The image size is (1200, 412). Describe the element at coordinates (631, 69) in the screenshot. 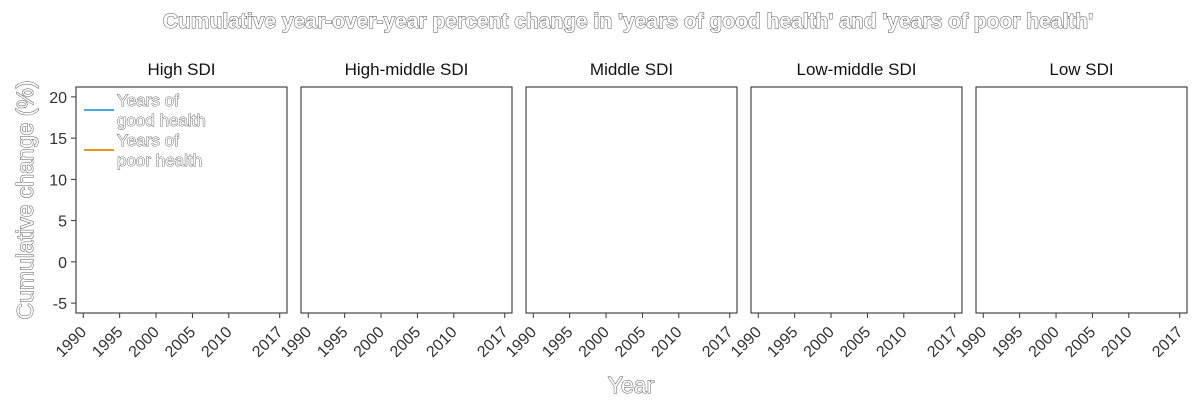

I see `panel-title: Middle SDI` at that location.